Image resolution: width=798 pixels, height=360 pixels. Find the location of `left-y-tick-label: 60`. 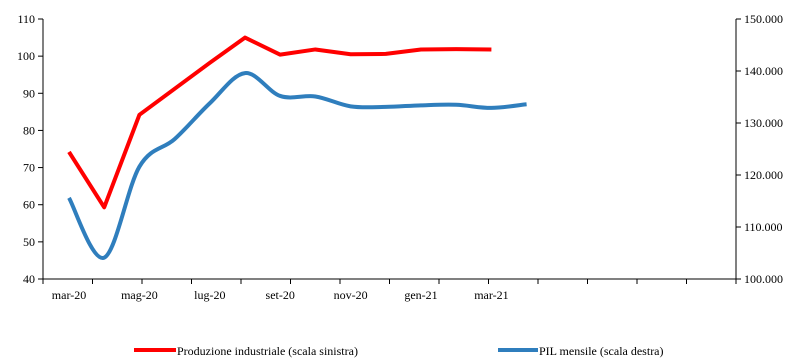

left-y-tick-label: 60 is located at coordinates (29, 205).